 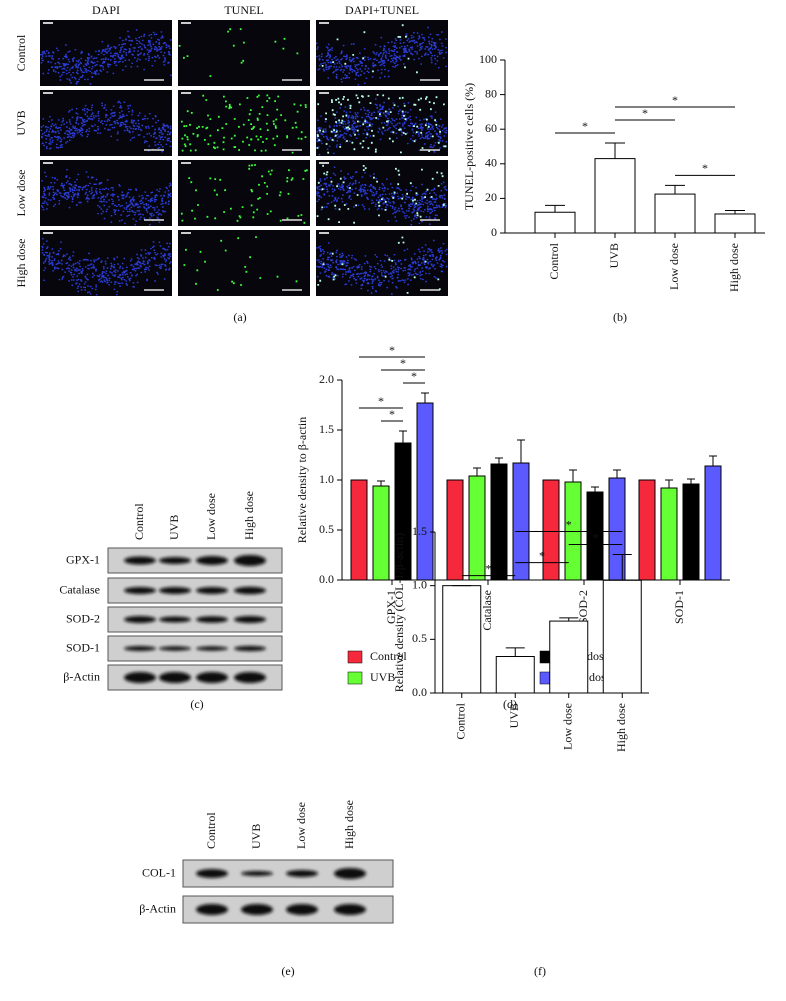 I want to click on x-tick-label: SOD-1, so click(x=679, y=607).